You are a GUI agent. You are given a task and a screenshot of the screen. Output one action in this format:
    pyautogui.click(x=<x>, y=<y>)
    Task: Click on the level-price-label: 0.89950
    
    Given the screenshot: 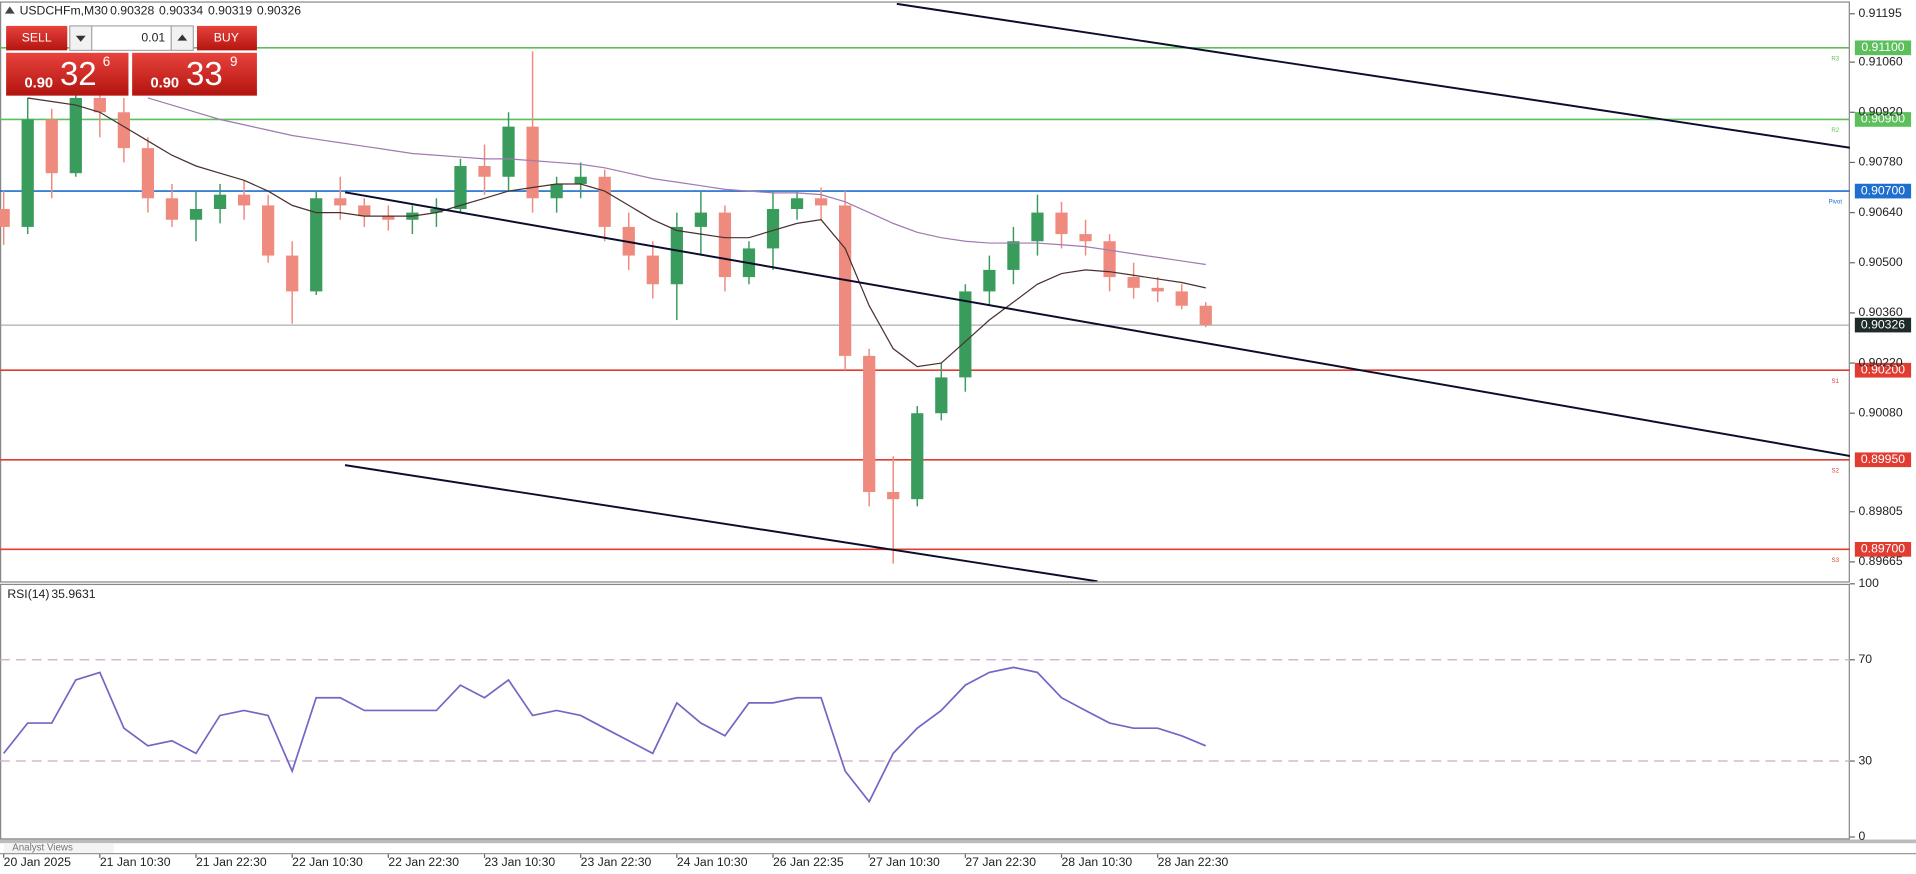 What is the action you would take?
    pyautogui.click(x=1883, y=459)
    